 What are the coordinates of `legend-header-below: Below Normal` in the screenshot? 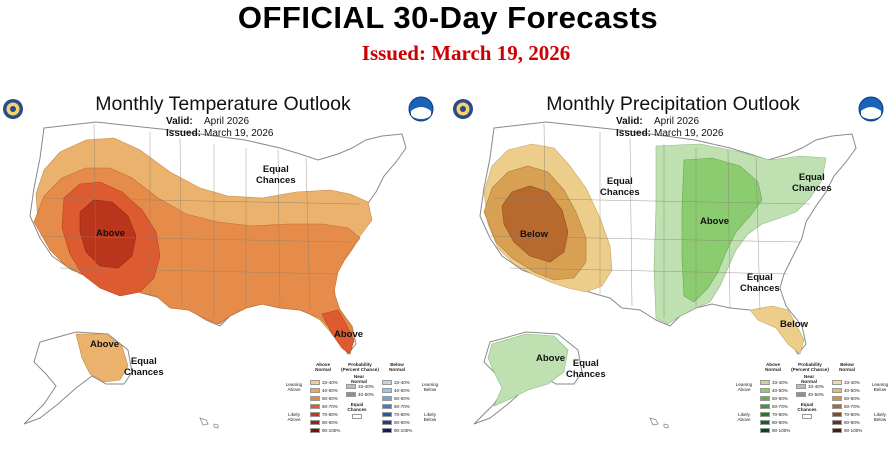 It's located at (847, 367).